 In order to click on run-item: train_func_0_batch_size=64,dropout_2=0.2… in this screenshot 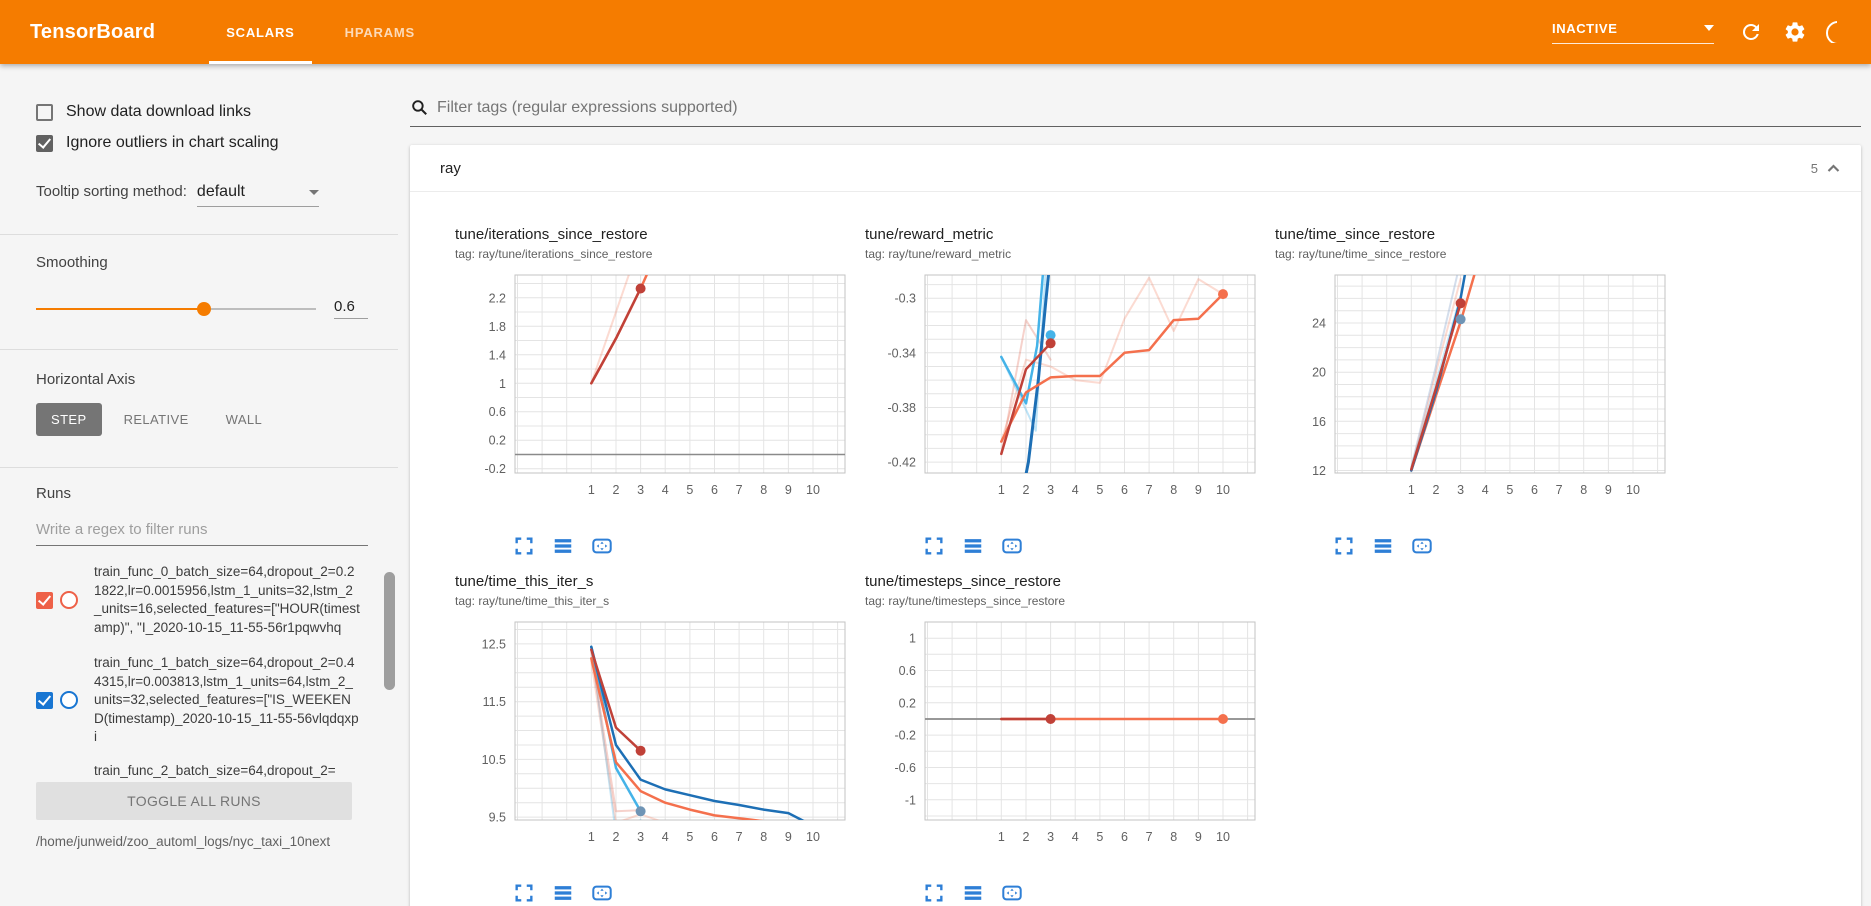, I will do `click(202, 600)`.